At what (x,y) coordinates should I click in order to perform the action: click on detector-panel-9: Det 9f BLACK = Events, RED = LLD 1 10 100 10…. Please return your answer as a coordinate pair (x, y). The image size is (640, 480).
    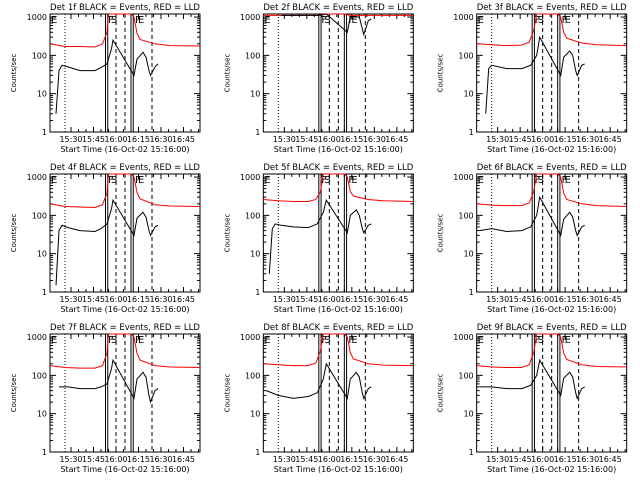
    Looking at the image, I should click on (532, 398).